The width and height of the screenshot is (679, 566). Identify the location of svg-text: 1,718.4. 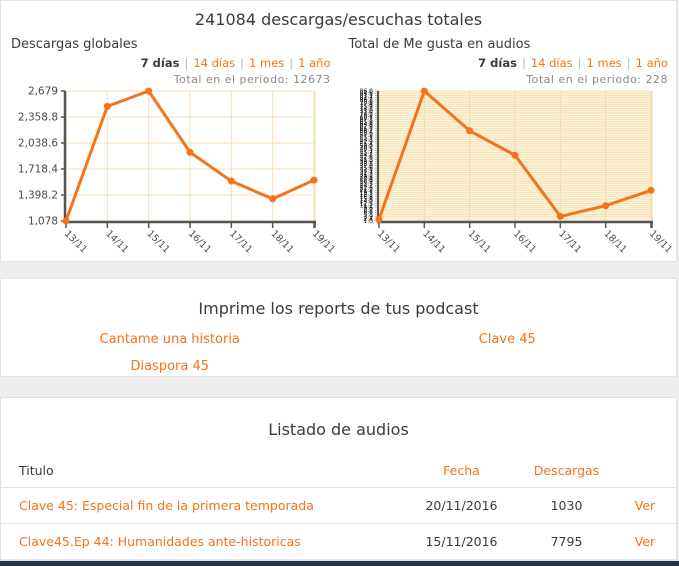
(38, 170).